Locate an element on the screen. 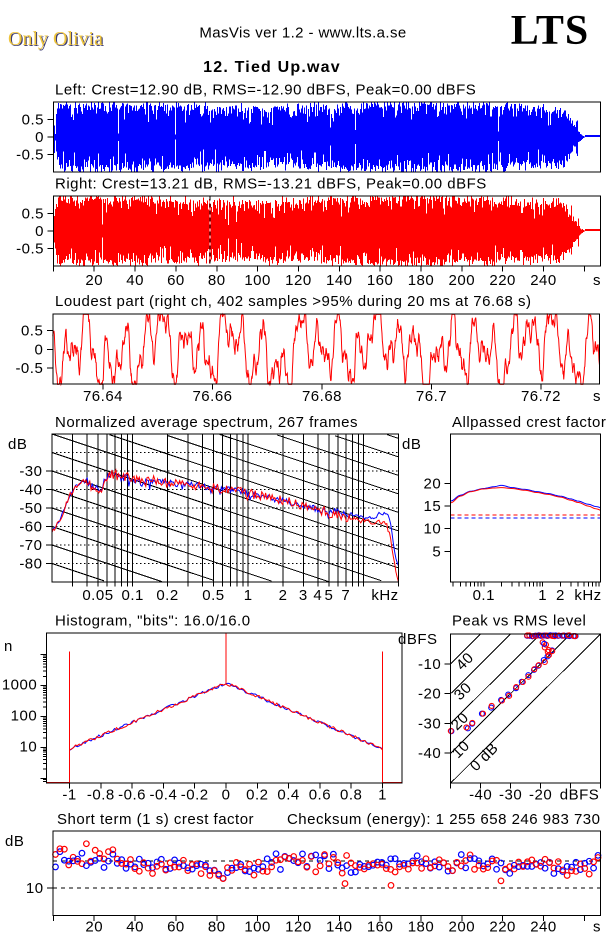 This screenshot has width=606, height=946. svg-text: -10 is located at coordinates (429, 664).